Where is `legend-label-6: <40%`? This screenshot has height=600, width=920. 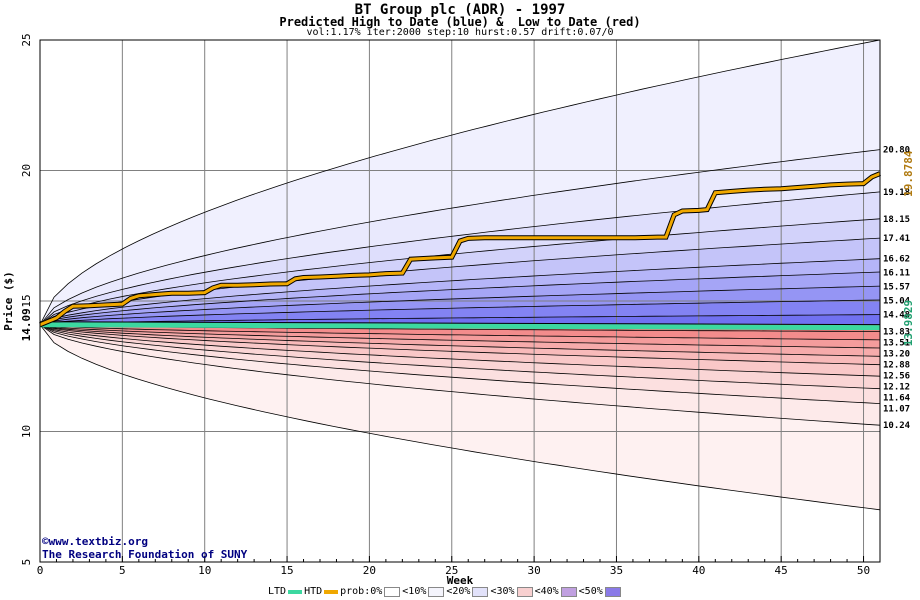 legend-label-6: <40% is located at coordinates (546, 591).